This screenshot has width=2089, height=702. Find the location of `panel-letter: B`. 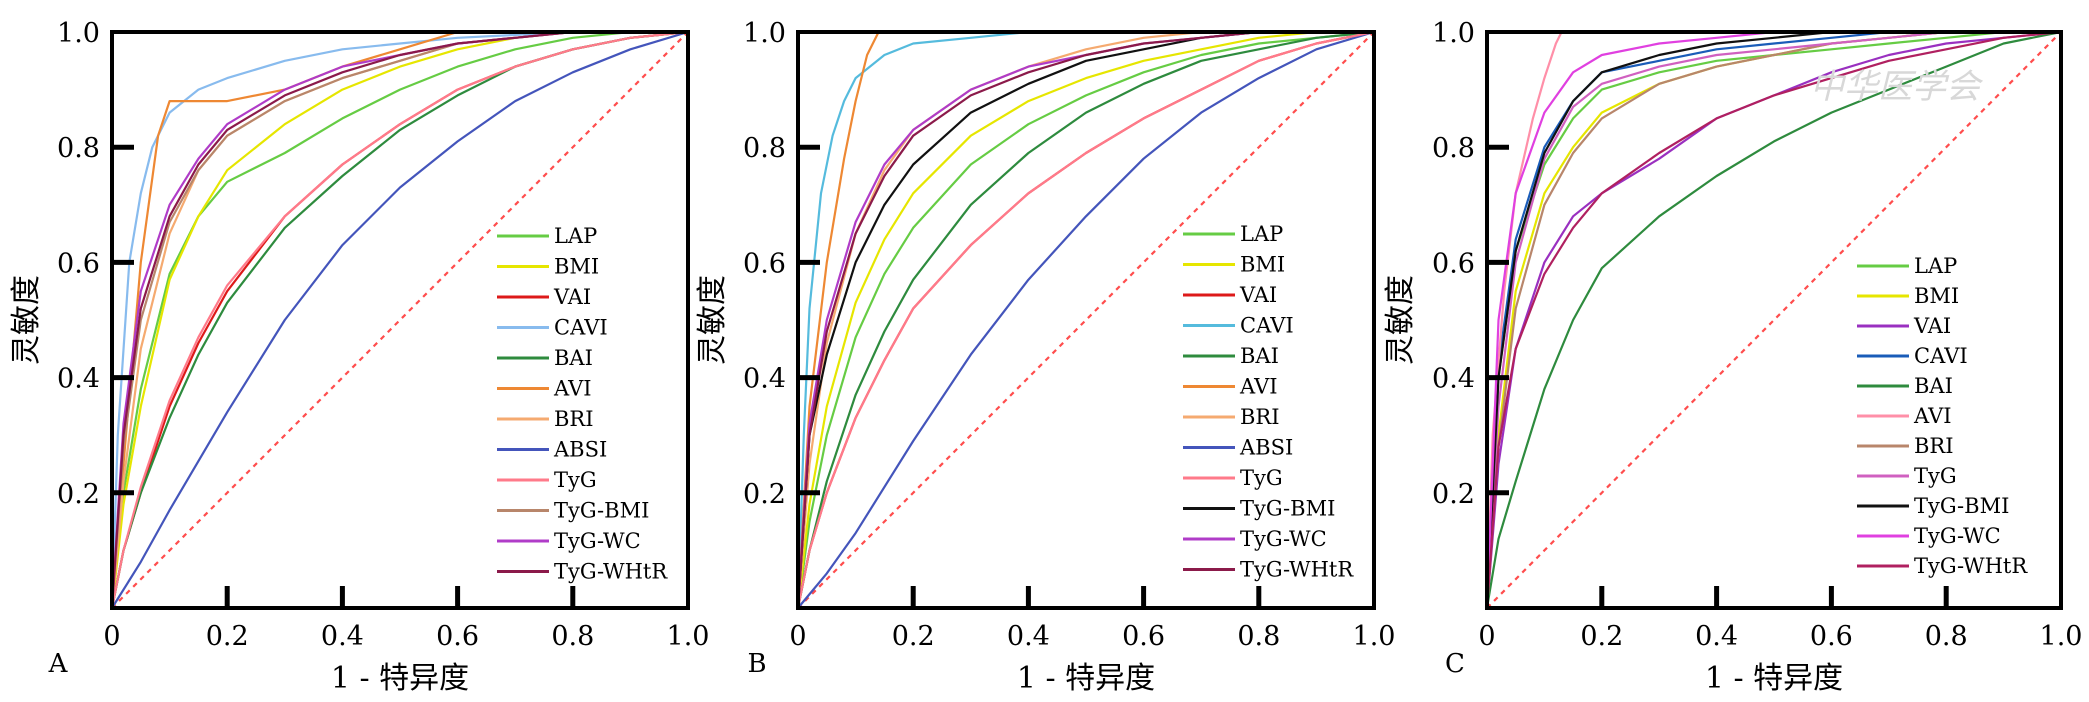

panel-letter: B is located at coordinates (756, 664).